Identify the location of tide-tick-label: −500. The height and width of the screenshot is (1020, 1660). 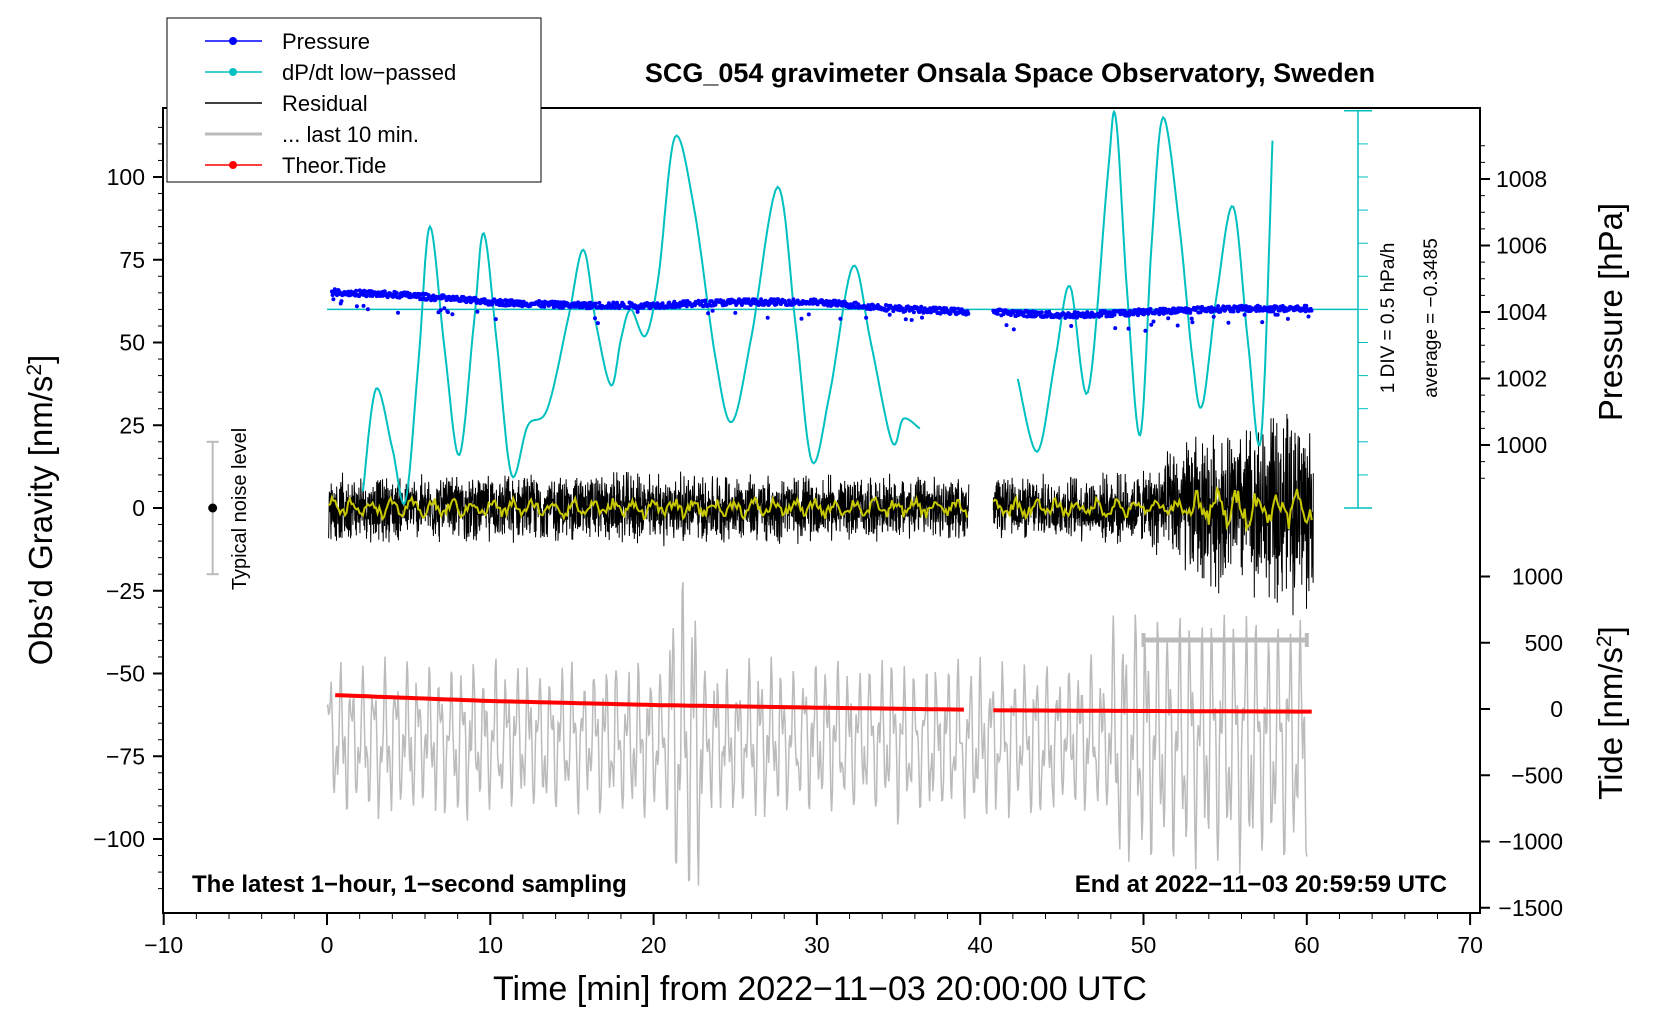
(1537, 775).